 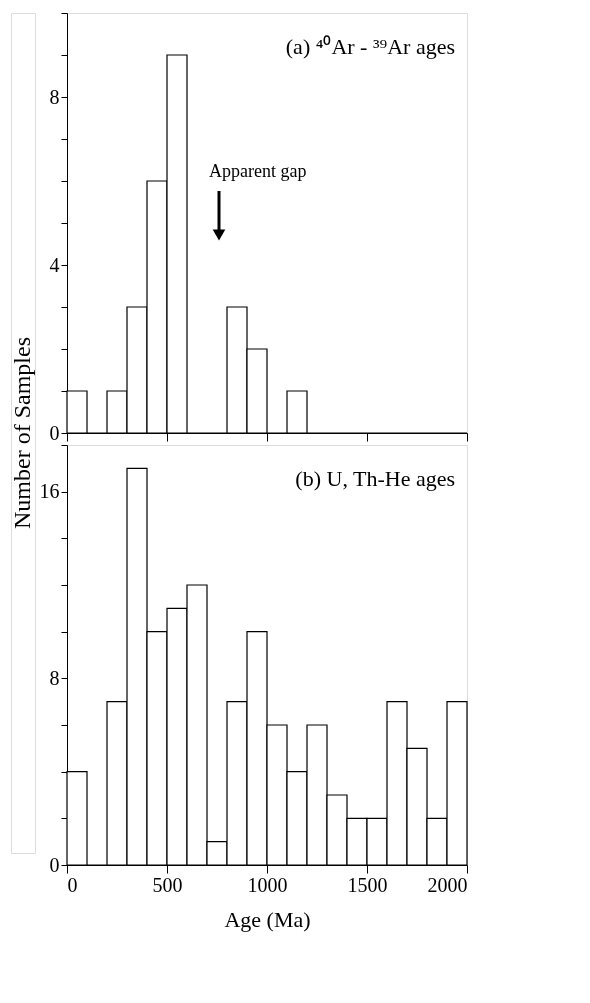 What do you see at coordinates (370, 46) in the screenshot?
I see `text: (a) ⁴⁰Ar - ³⁹Ar ages` at bounding box center [370, 46].